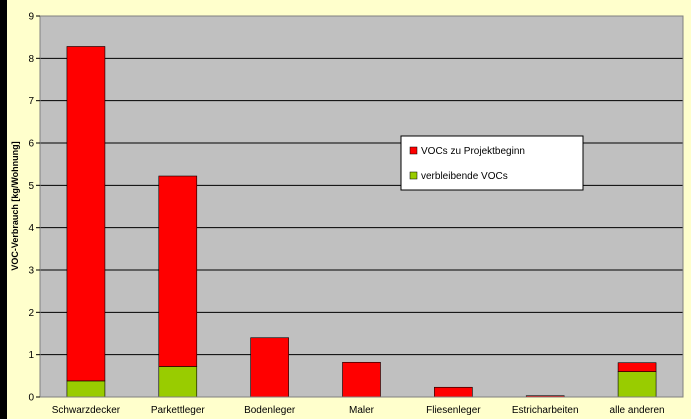 The image size is (691, 419). What do you see at coordinates (31, 144) in the screenshot?
I see `y-tick-label-6: 6` at bounding box center [31, 144].